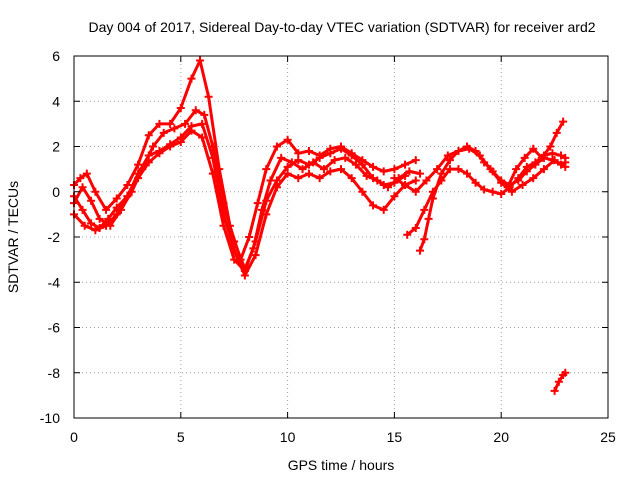 This screenshot has height=480, width=640. I want to click on series-track-i, so click(560, 381).